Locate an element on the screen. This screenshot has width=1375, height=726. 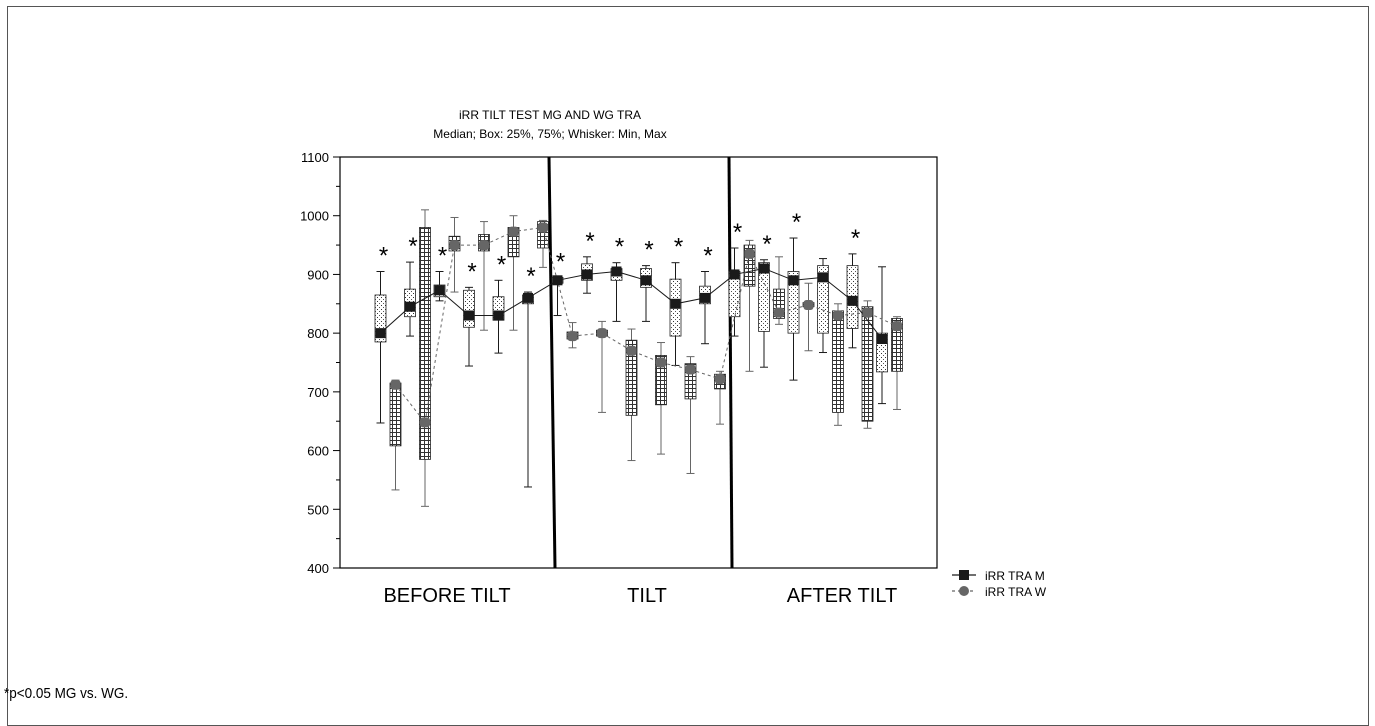
legend-marker-m is located at coordinates (964, 575).